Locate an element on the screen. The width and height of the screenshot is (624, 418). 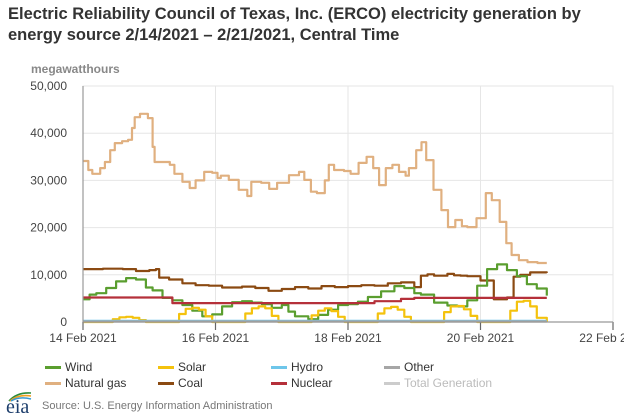
legend-item-coal: Coal is located at coordinates (180, 383).